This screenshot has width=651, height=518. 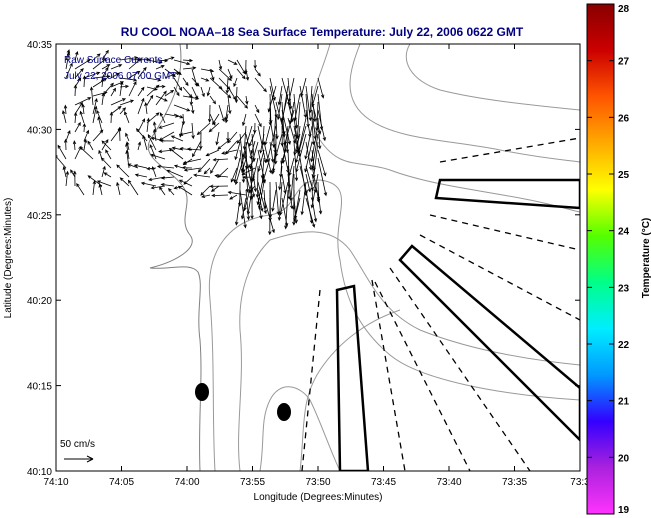 I want to click on x-tick-label: 73:55, so click(x=252, y=482).